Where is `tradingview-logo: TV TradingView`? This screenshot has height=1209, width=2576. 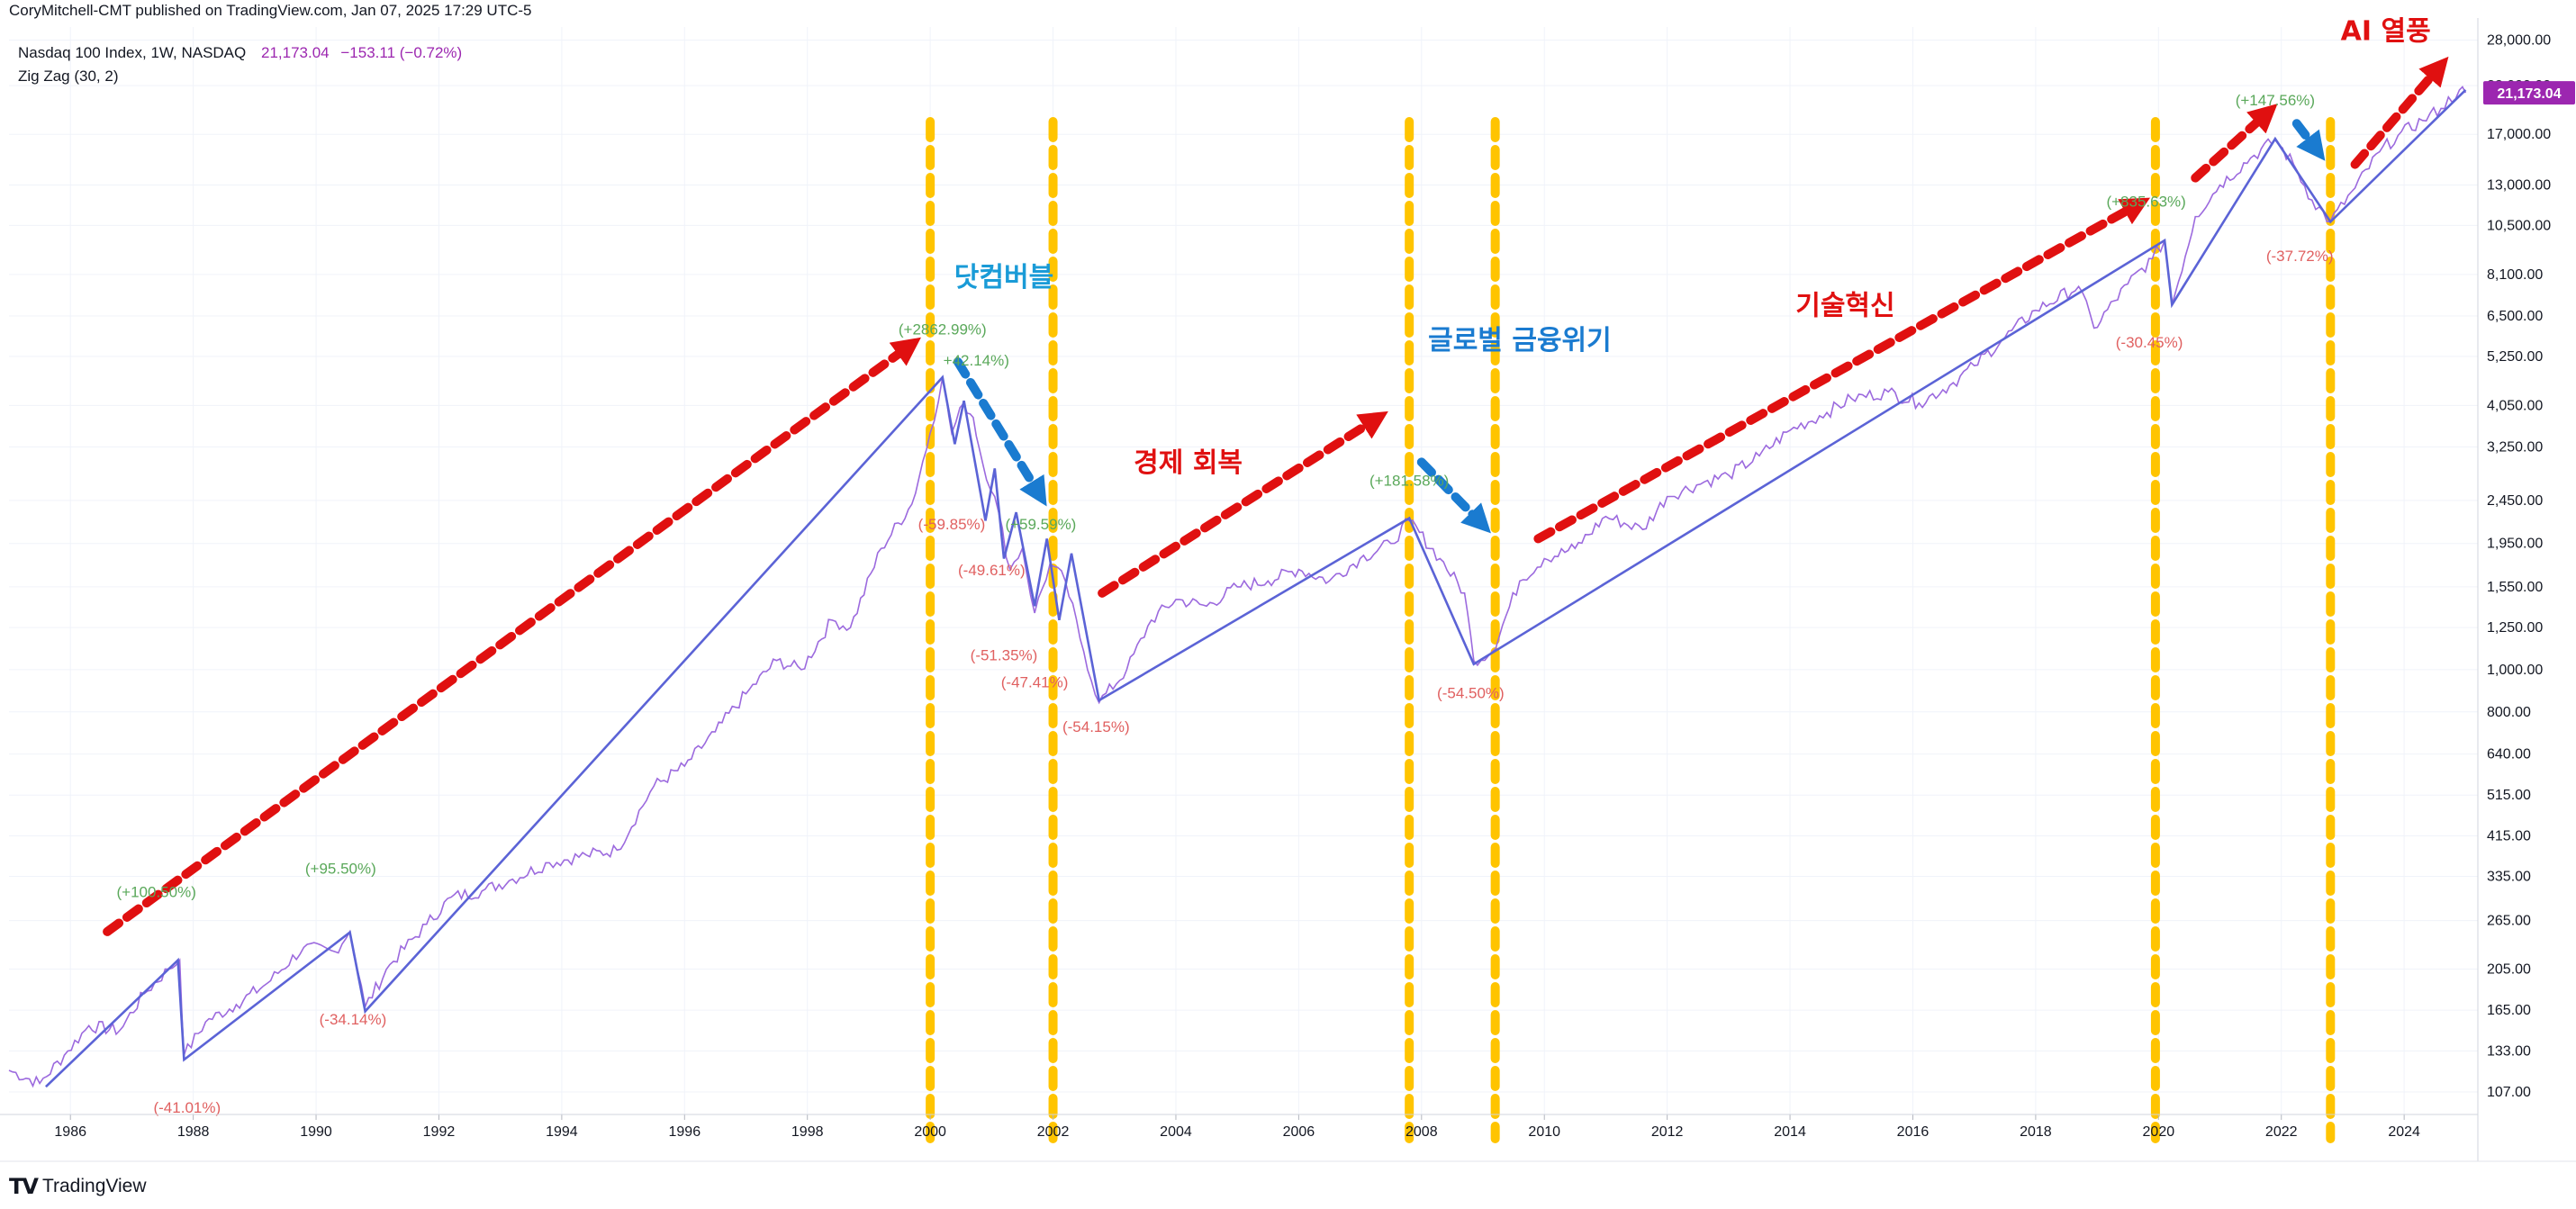
tradingview-logo: TV TradingView is located at coordinates (78, 1186).